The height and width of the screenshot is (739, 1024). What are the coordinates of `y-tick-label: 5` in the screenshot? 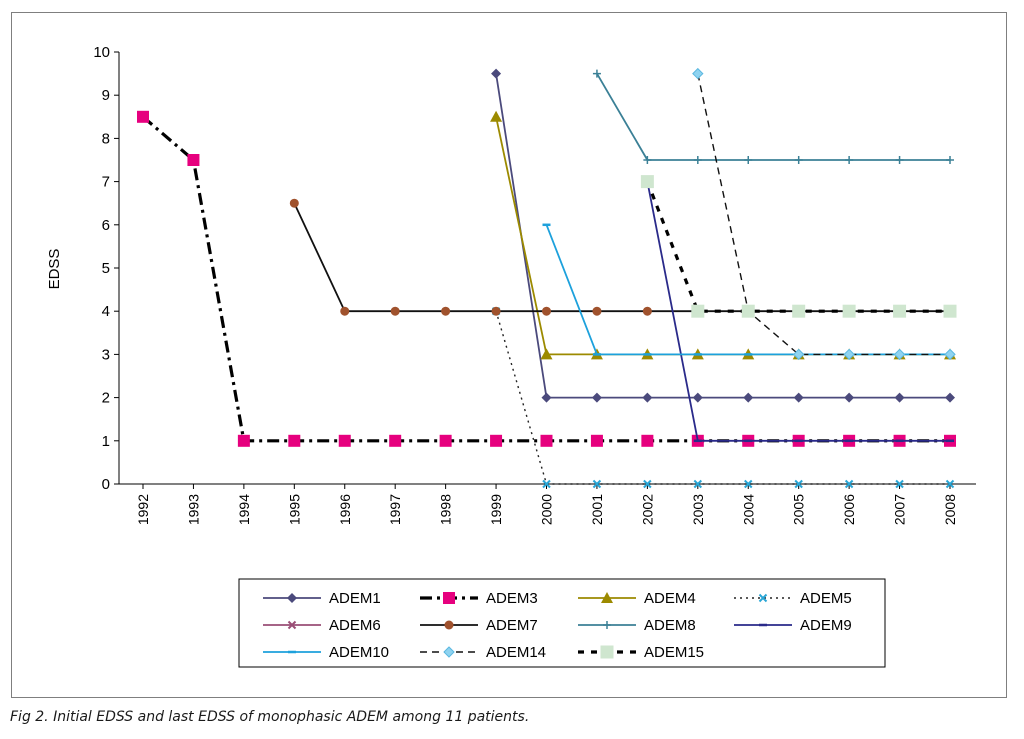 It's located at (106, 268).